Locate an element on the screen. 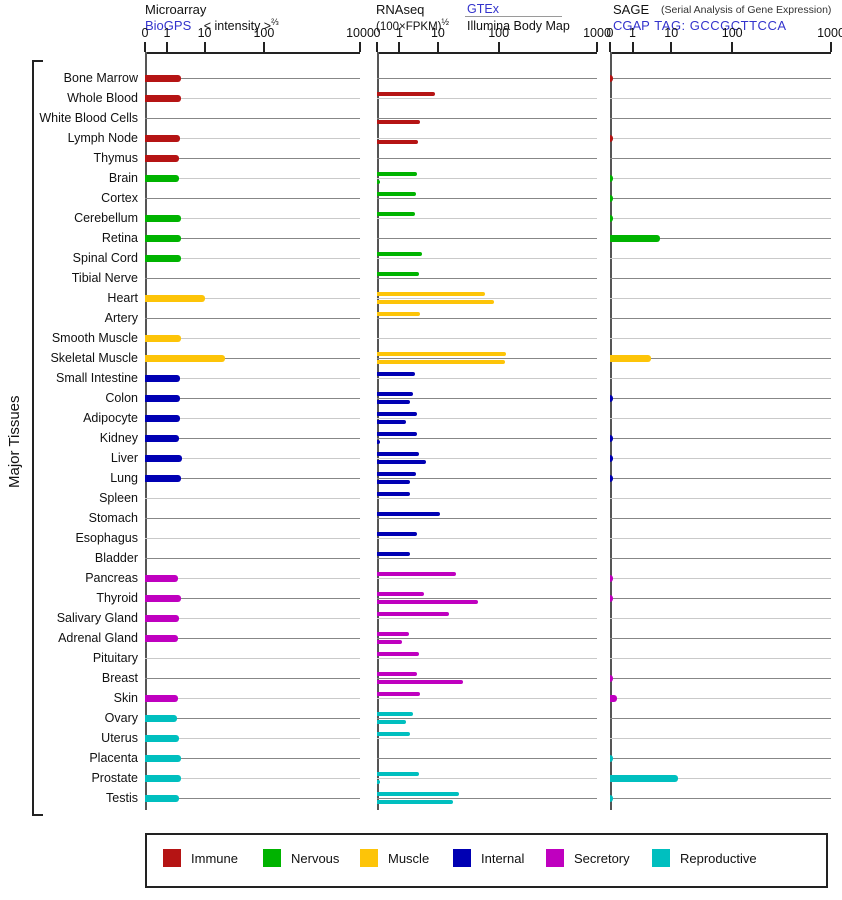 The width and height of the screenshot is (842, 900). rnaseq-axis-tick-label: 100 is located at coordinates (499, 33).